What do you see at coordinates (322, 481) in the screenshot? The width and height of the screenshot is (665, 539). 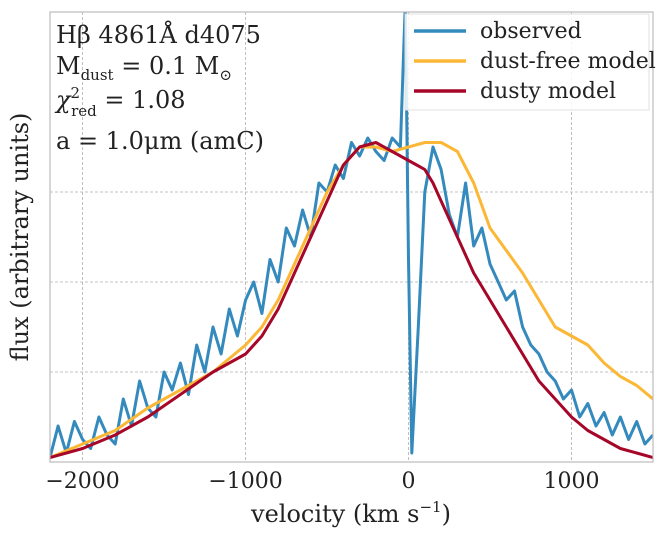 I see `x-tick-labels: −2000 −1000 0 1000` at bounding box center [322, 481].